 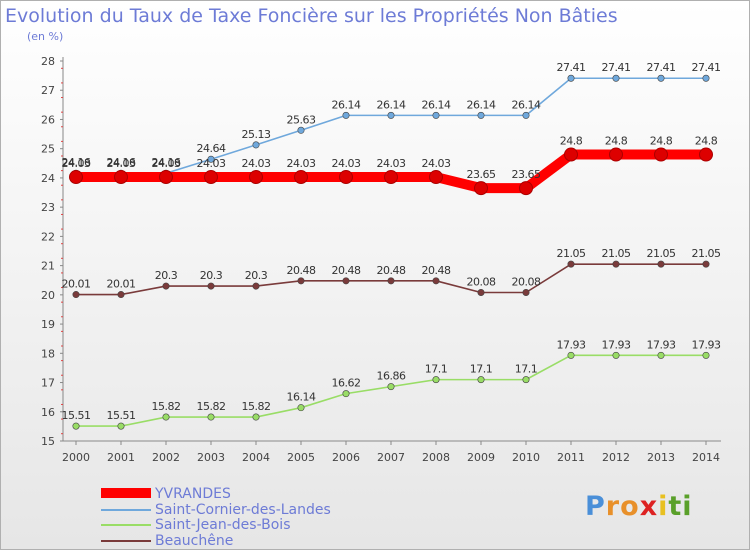 I want to click on data-label: 15.51, so click(x=121, y=415).